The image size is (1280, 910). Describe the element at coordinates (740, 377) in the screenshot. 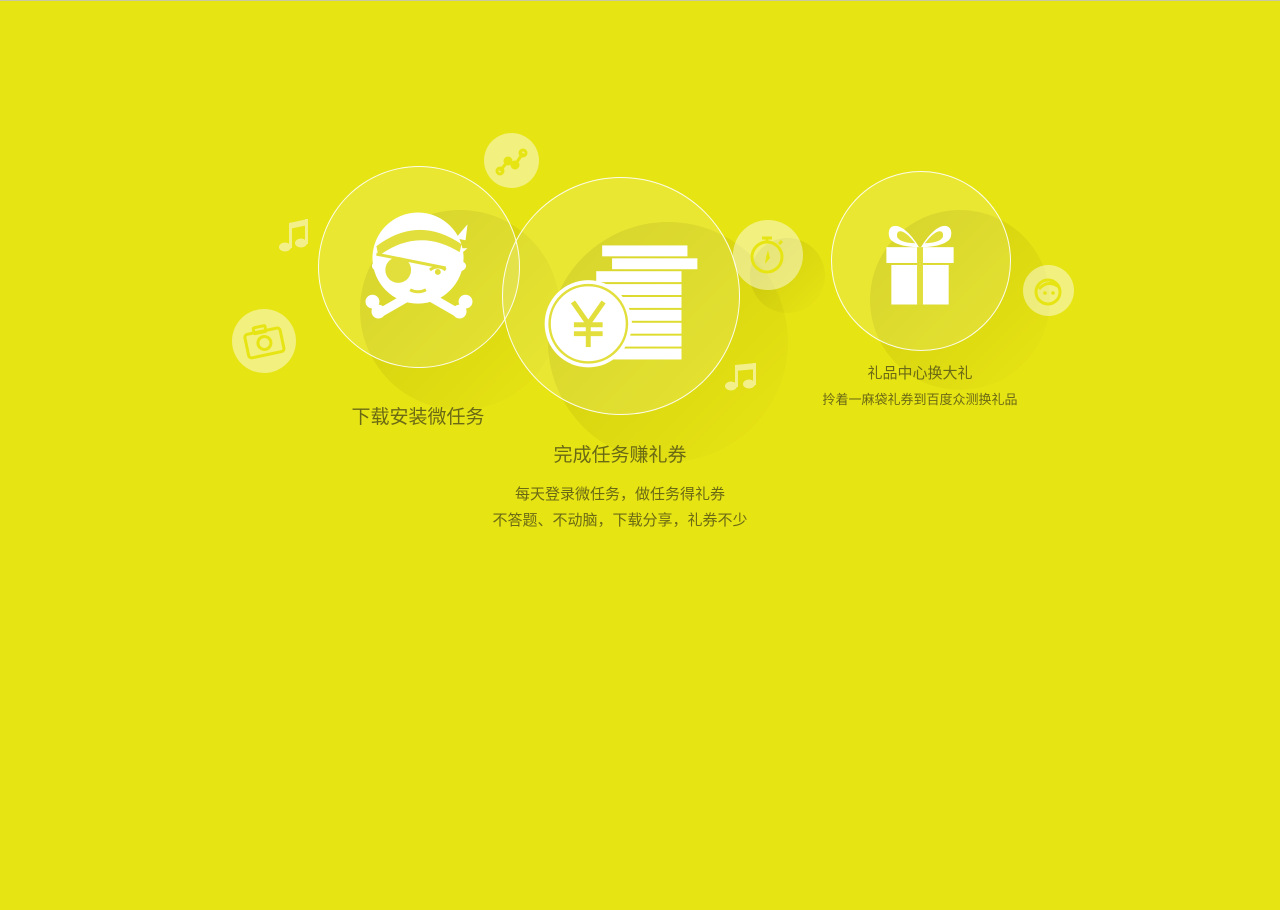

I see `music-note-small-icon` at that location.